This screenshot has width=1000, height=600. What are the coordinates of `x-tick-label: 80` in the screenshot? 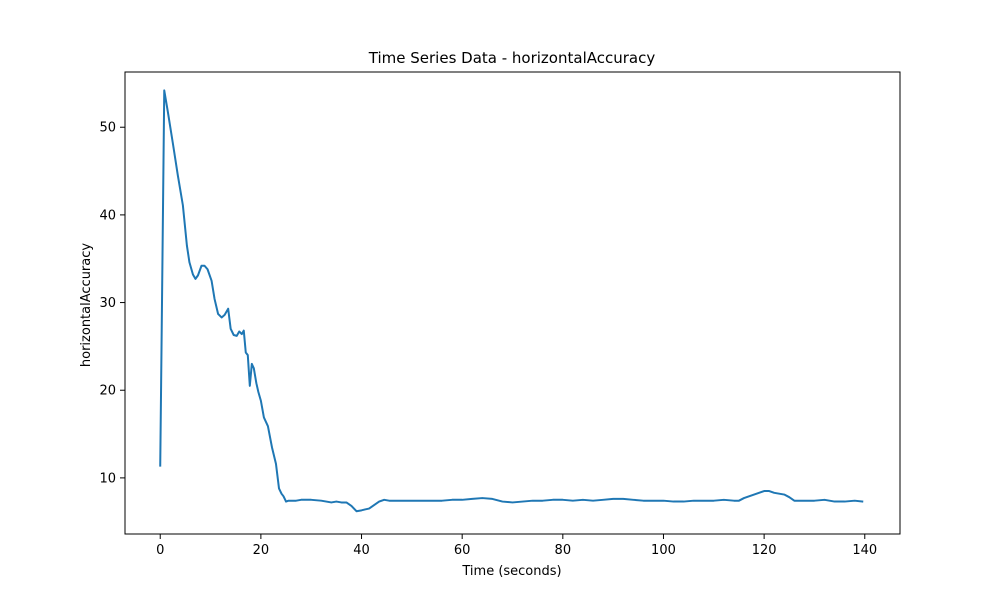 It's located at (563, 550).